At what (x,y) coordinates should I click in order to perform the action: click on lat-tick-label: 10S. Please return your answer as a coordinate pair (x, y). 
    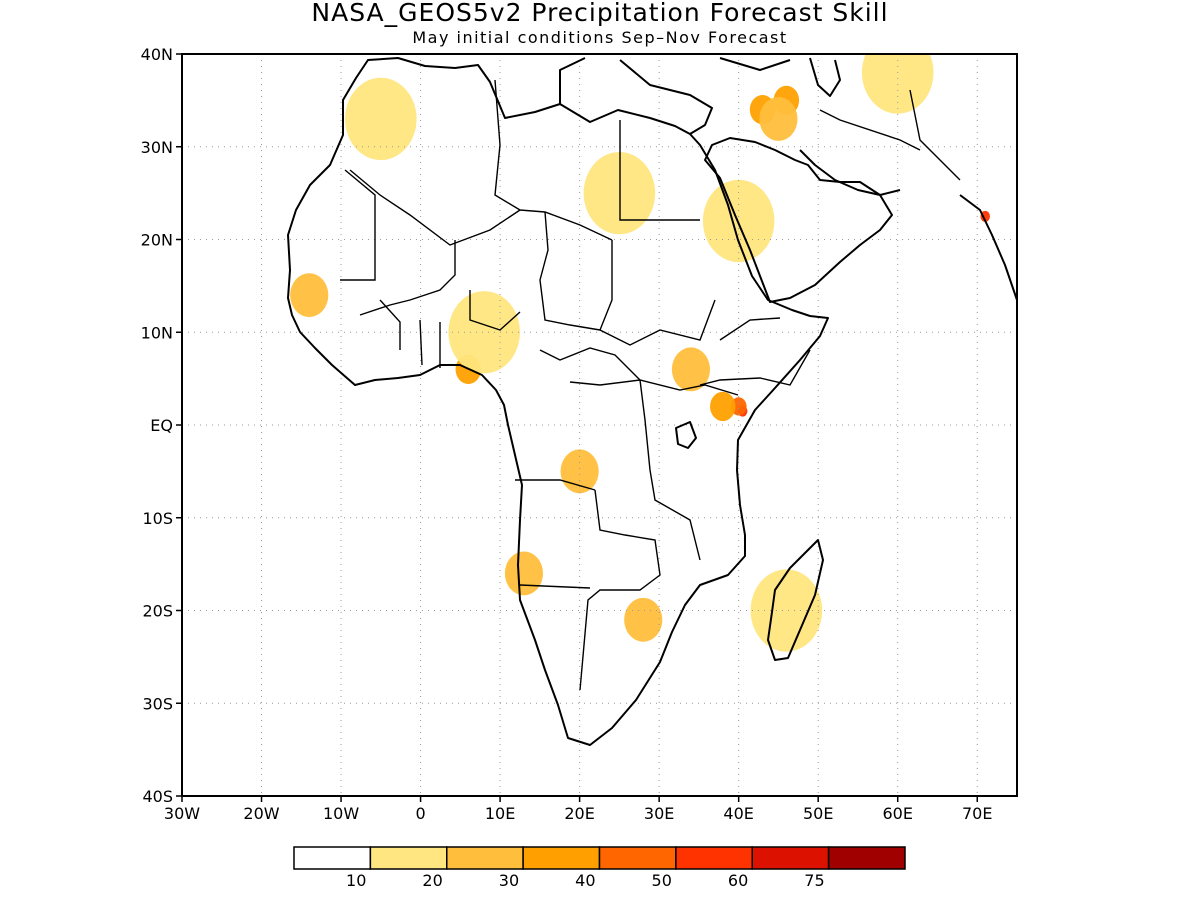
    Looking at the image, I should click on (157, 518).